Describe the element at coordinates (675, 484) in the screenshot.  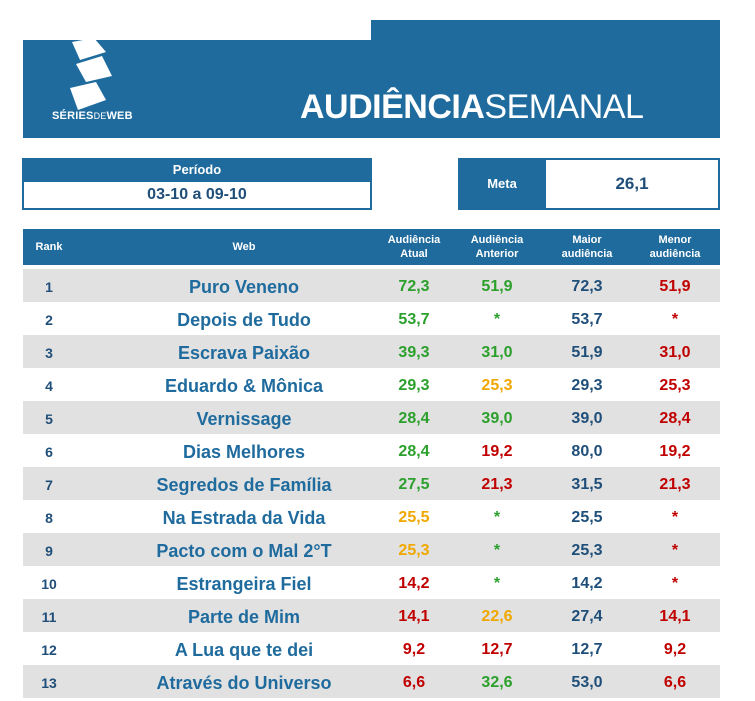
I see `menor-audiencia-cell: 21,3` at that location.